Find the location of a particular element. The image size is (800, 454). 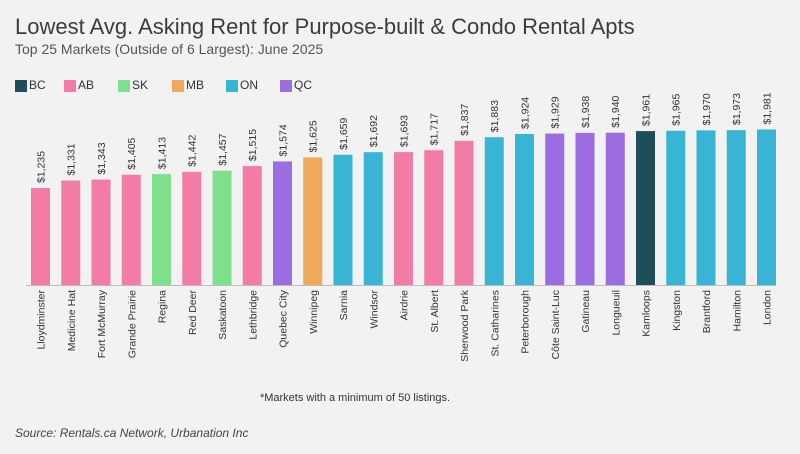

legend-label-bc: BC is located at coordinates (37, 85).